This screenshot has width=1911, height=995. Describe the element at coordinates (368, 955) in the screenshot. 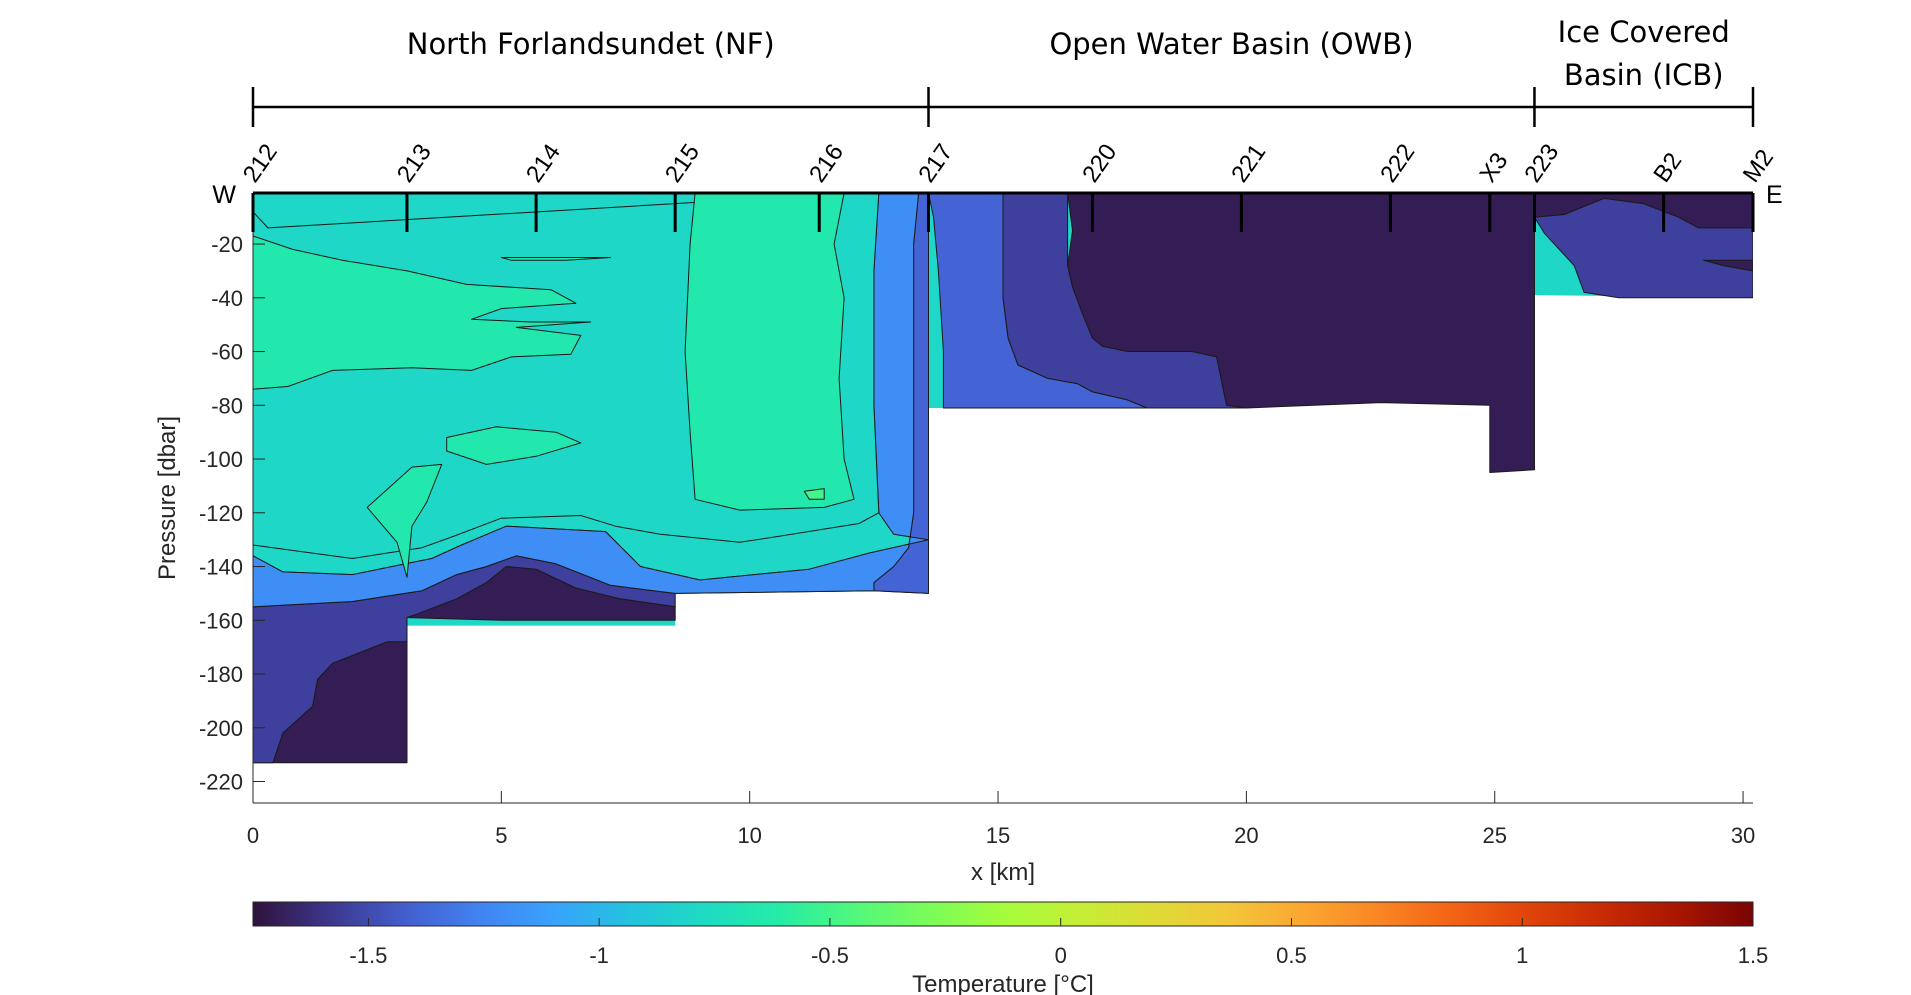

I see `colorbar-tick-label: -1.5` at that location.